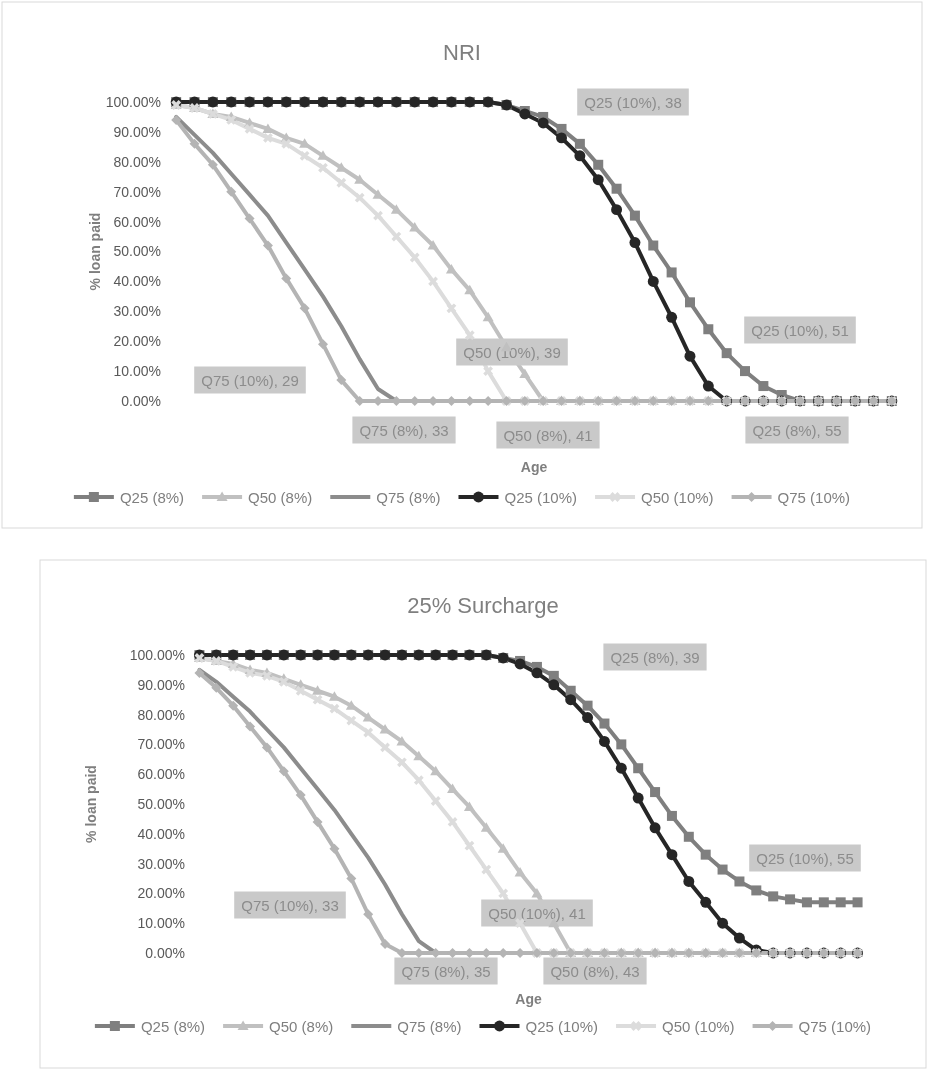 This screenshot has width=928, height=1073. I want to click on chart-title: NRI, so click(462, 52).